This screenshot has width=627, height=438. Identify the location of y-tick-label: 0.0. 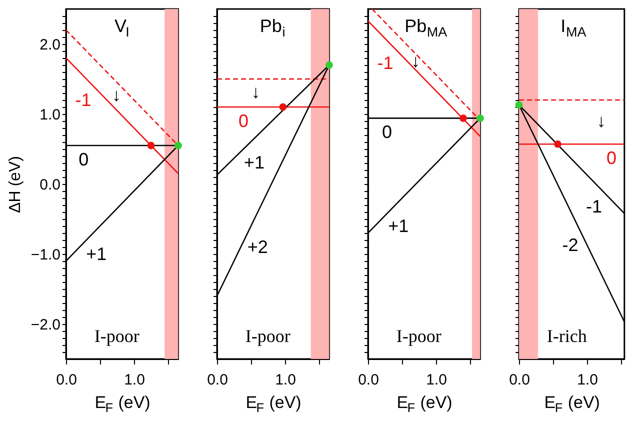
(50, 185).